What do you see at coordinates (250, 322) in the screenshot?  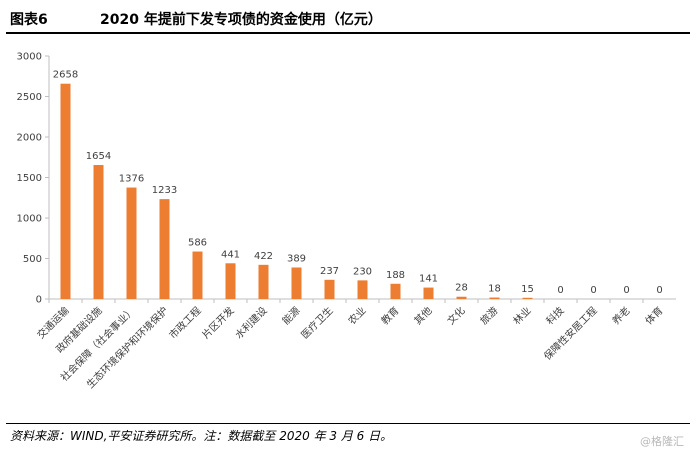 I see `category-label: 水利建设` at bounding box center [250, 322].